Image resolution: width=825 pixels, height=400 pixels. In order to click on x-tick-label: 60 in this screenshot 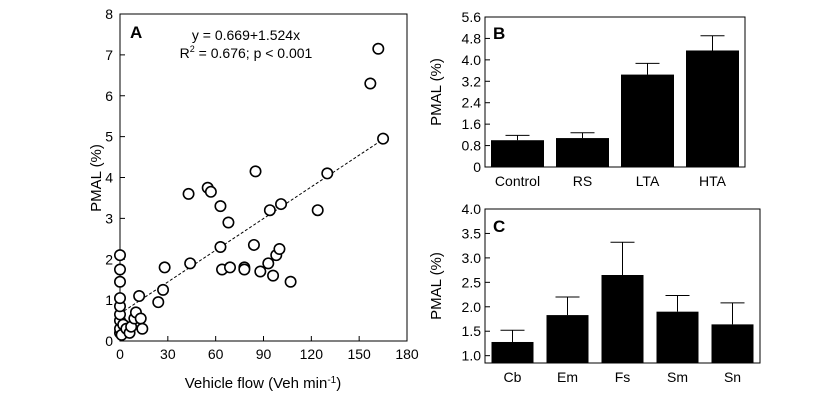, I will do `click(216, 354)`.